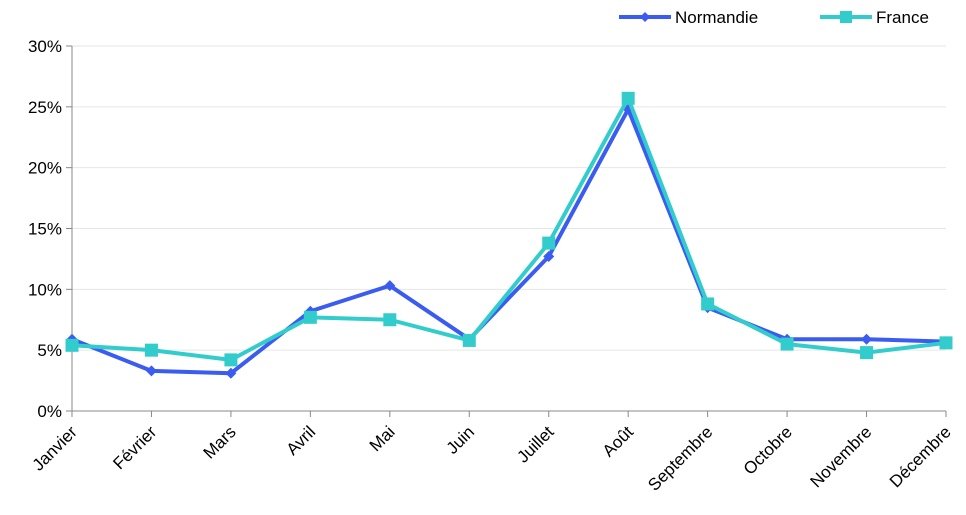  What do you see at coordinates (840, 456) in the screenshot?
I see `x-tick-label: Novembre` at bounding box center [840, 456].